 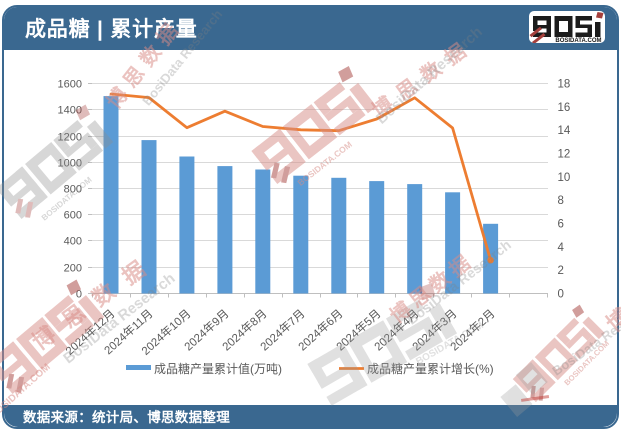 What do you see at coordinates (73, 269) in the screenshot?
I see `svg-text: 200` at bounding box center [73, 269].